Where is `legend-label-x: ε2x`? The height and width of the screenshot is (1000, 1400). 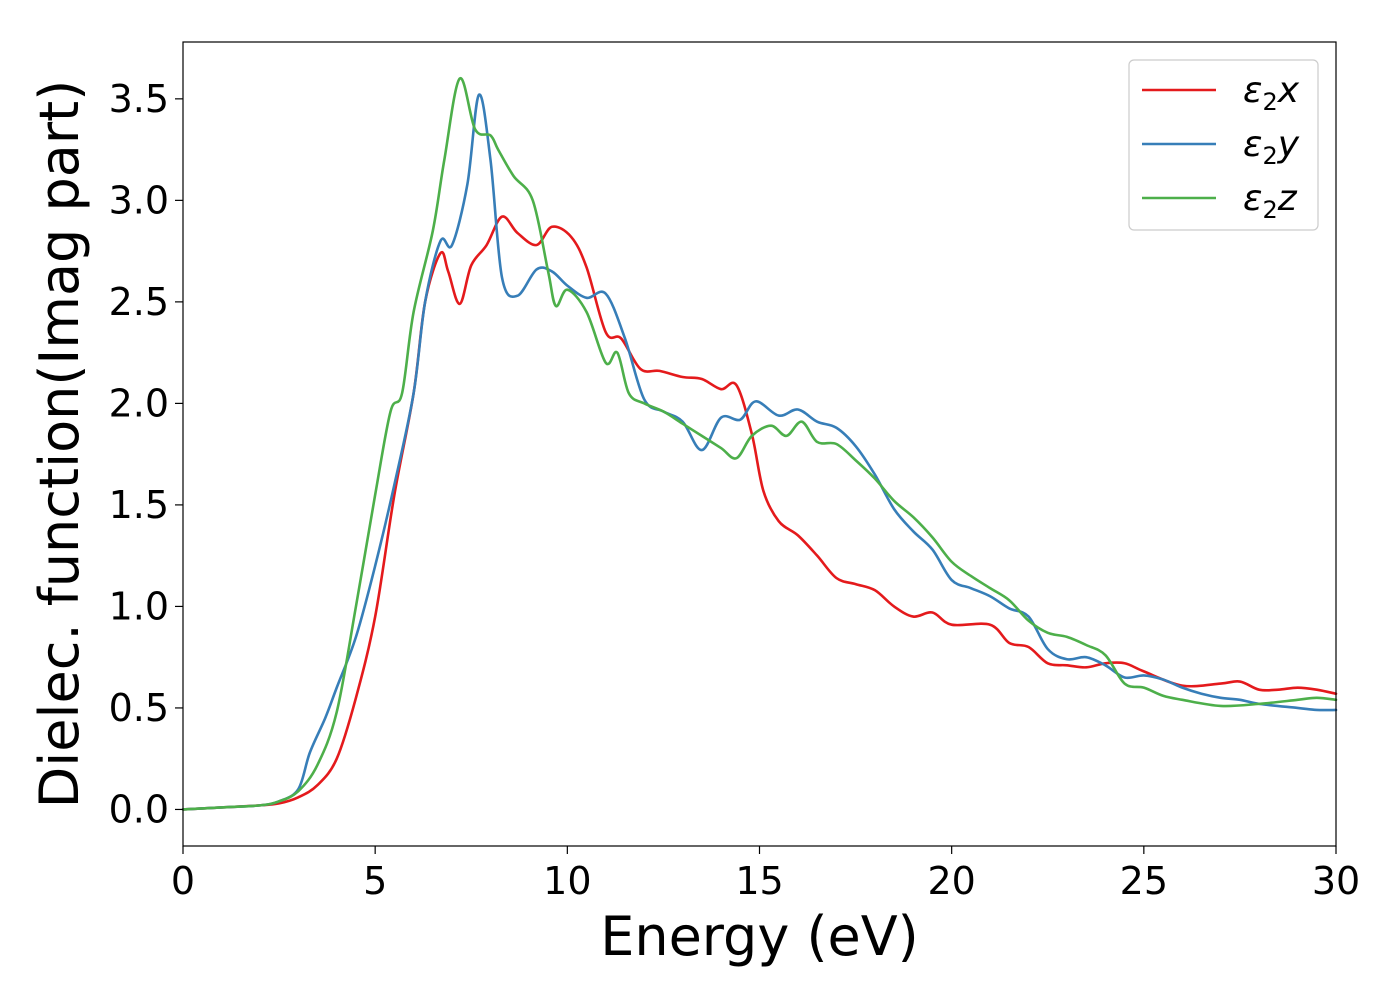
legend-label-x: ε2x is located at coordinates (1271, 93).